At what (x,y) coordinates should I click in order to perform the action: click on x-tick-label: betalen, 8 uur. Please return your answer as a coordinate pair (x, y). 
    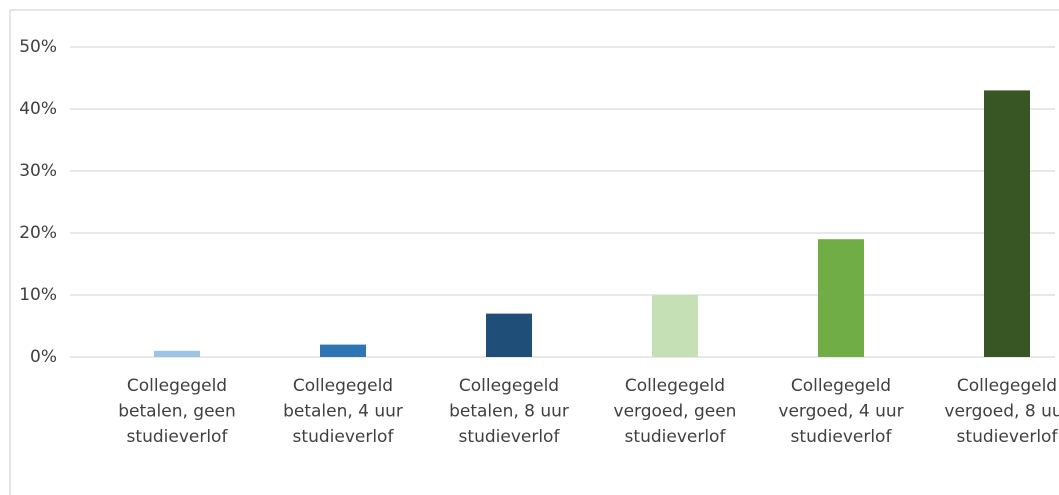
    Looking at the image, I should click on (509, 412).